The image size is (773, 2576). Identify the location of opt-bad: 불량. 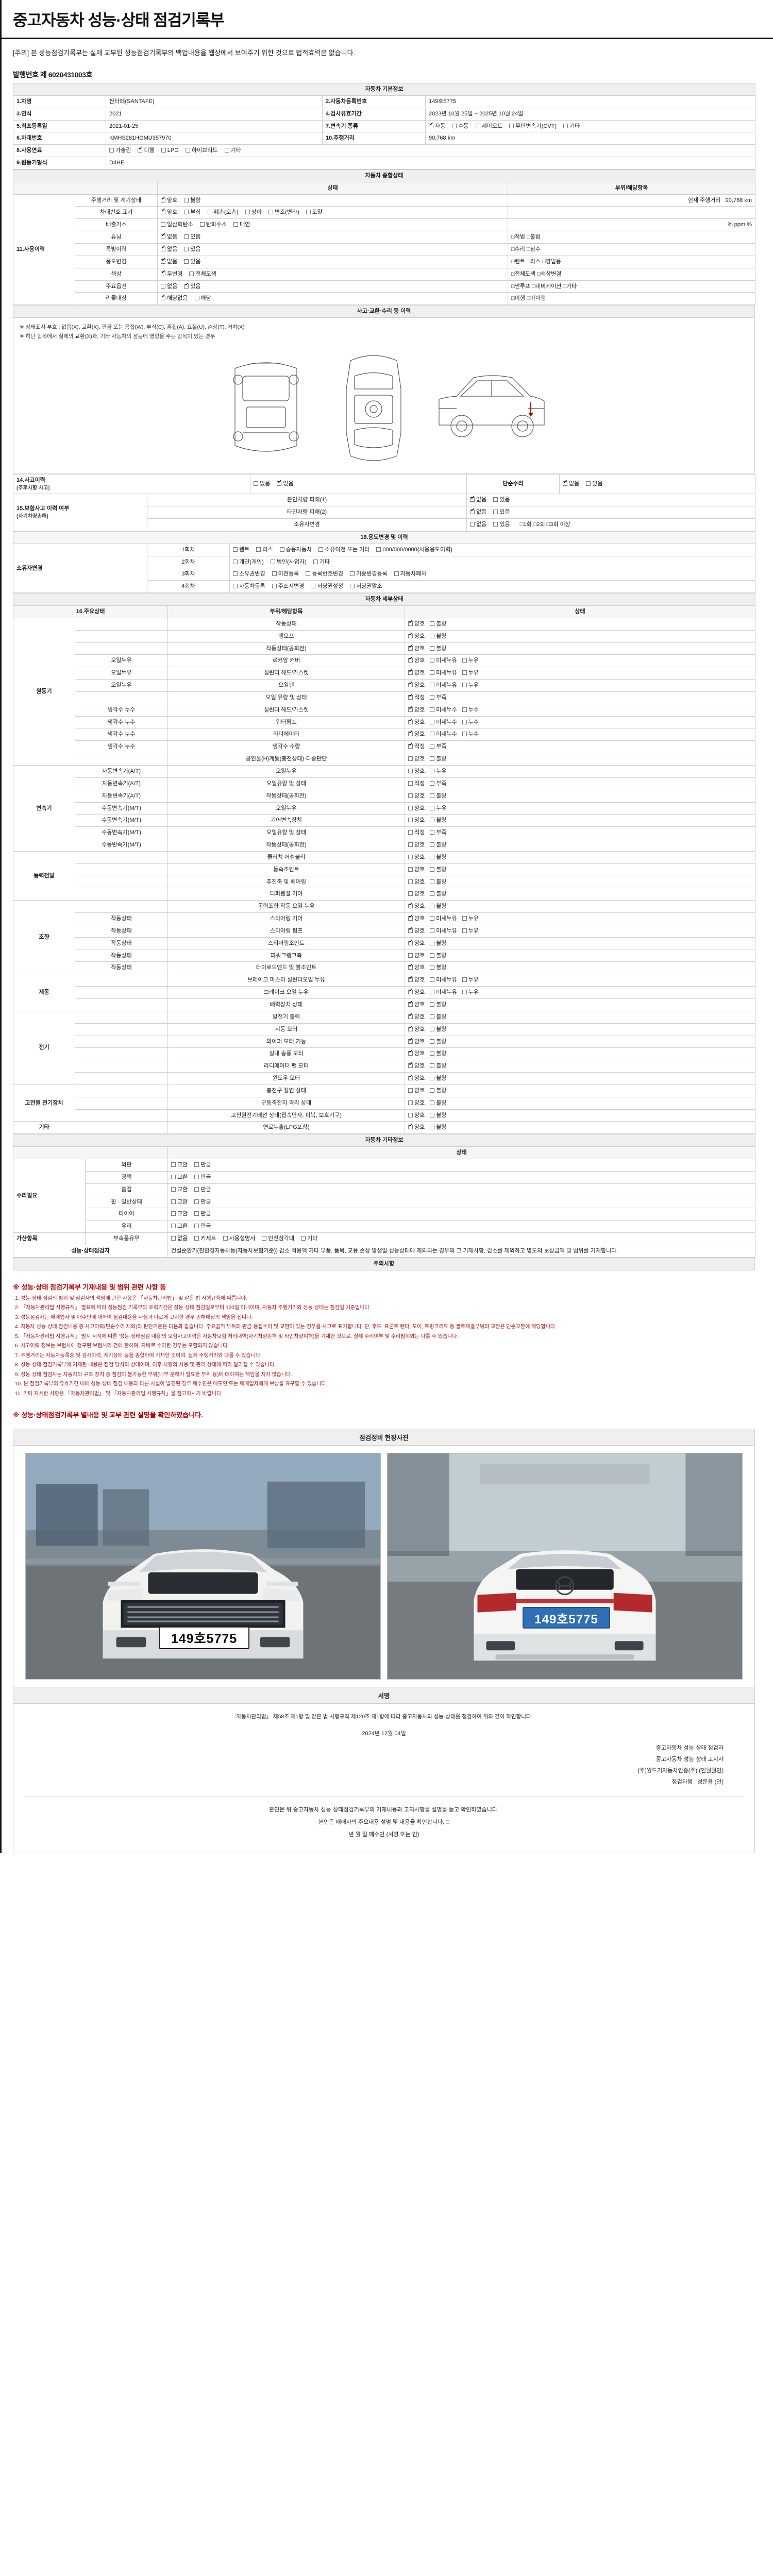
(192, 201).